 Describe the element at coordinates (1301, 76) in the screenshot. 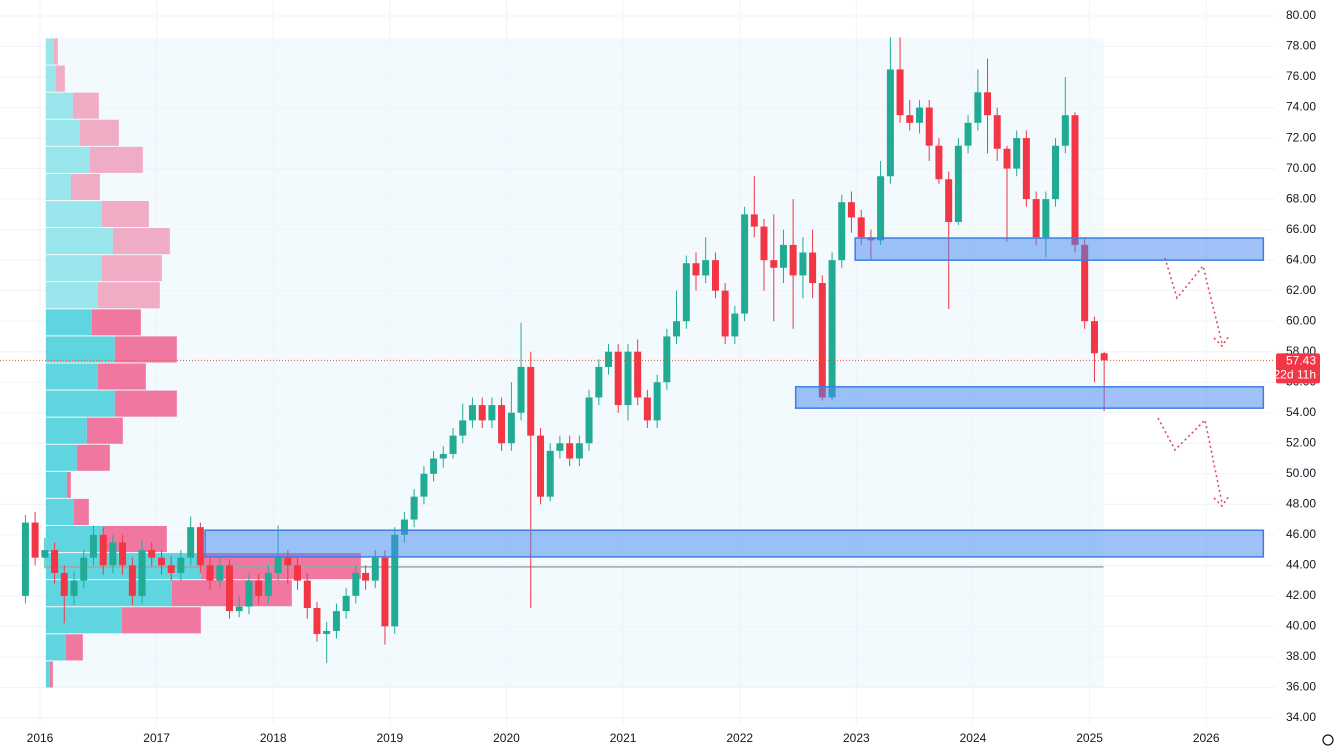

I see `y-tick-label: 76.00` at that location.